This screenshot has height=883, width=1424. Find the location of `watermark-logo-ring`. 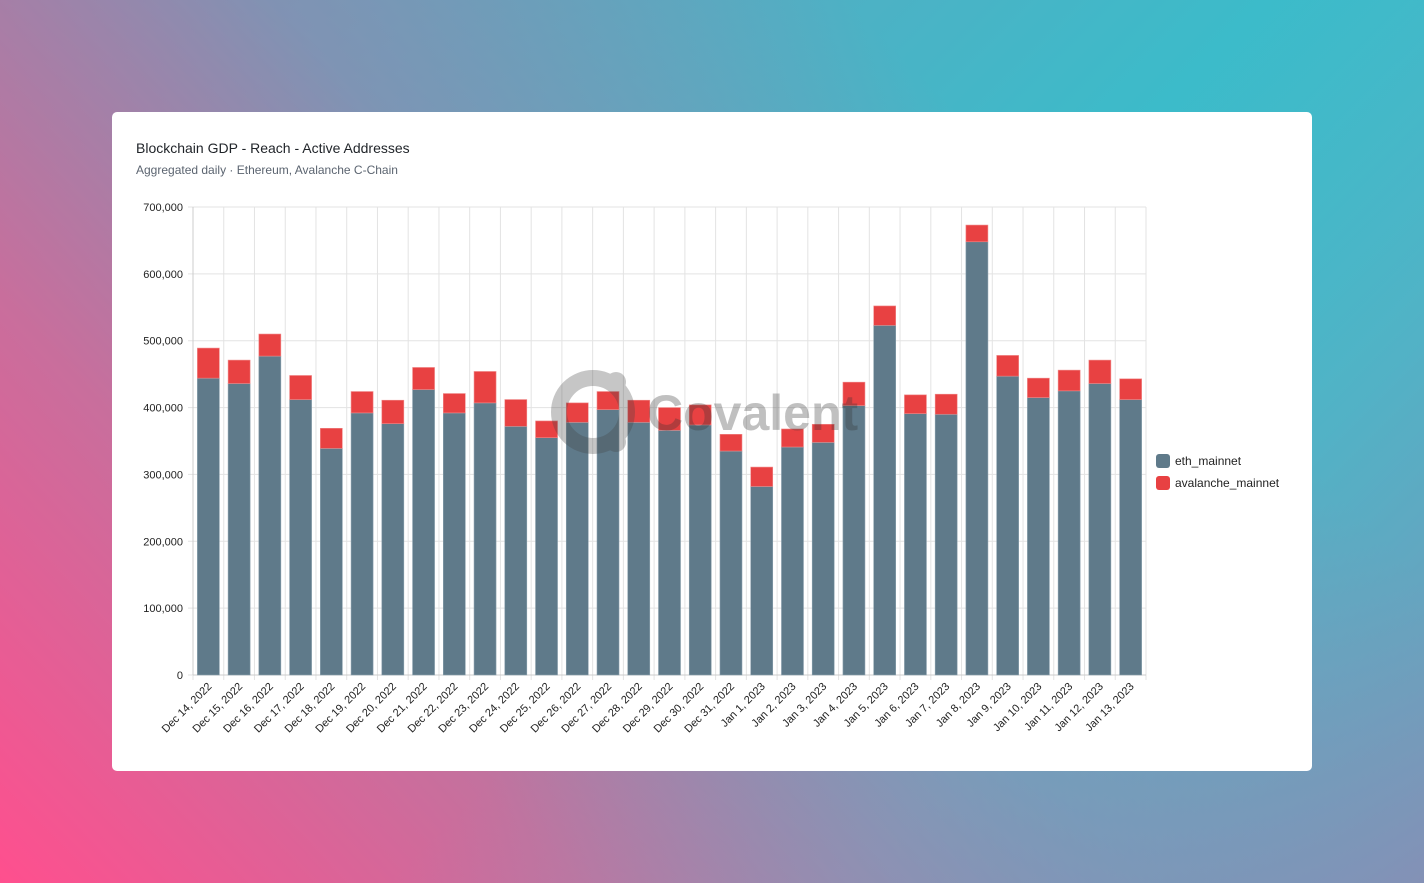

watermark-logo-ring is located at coordinates (593, 412).